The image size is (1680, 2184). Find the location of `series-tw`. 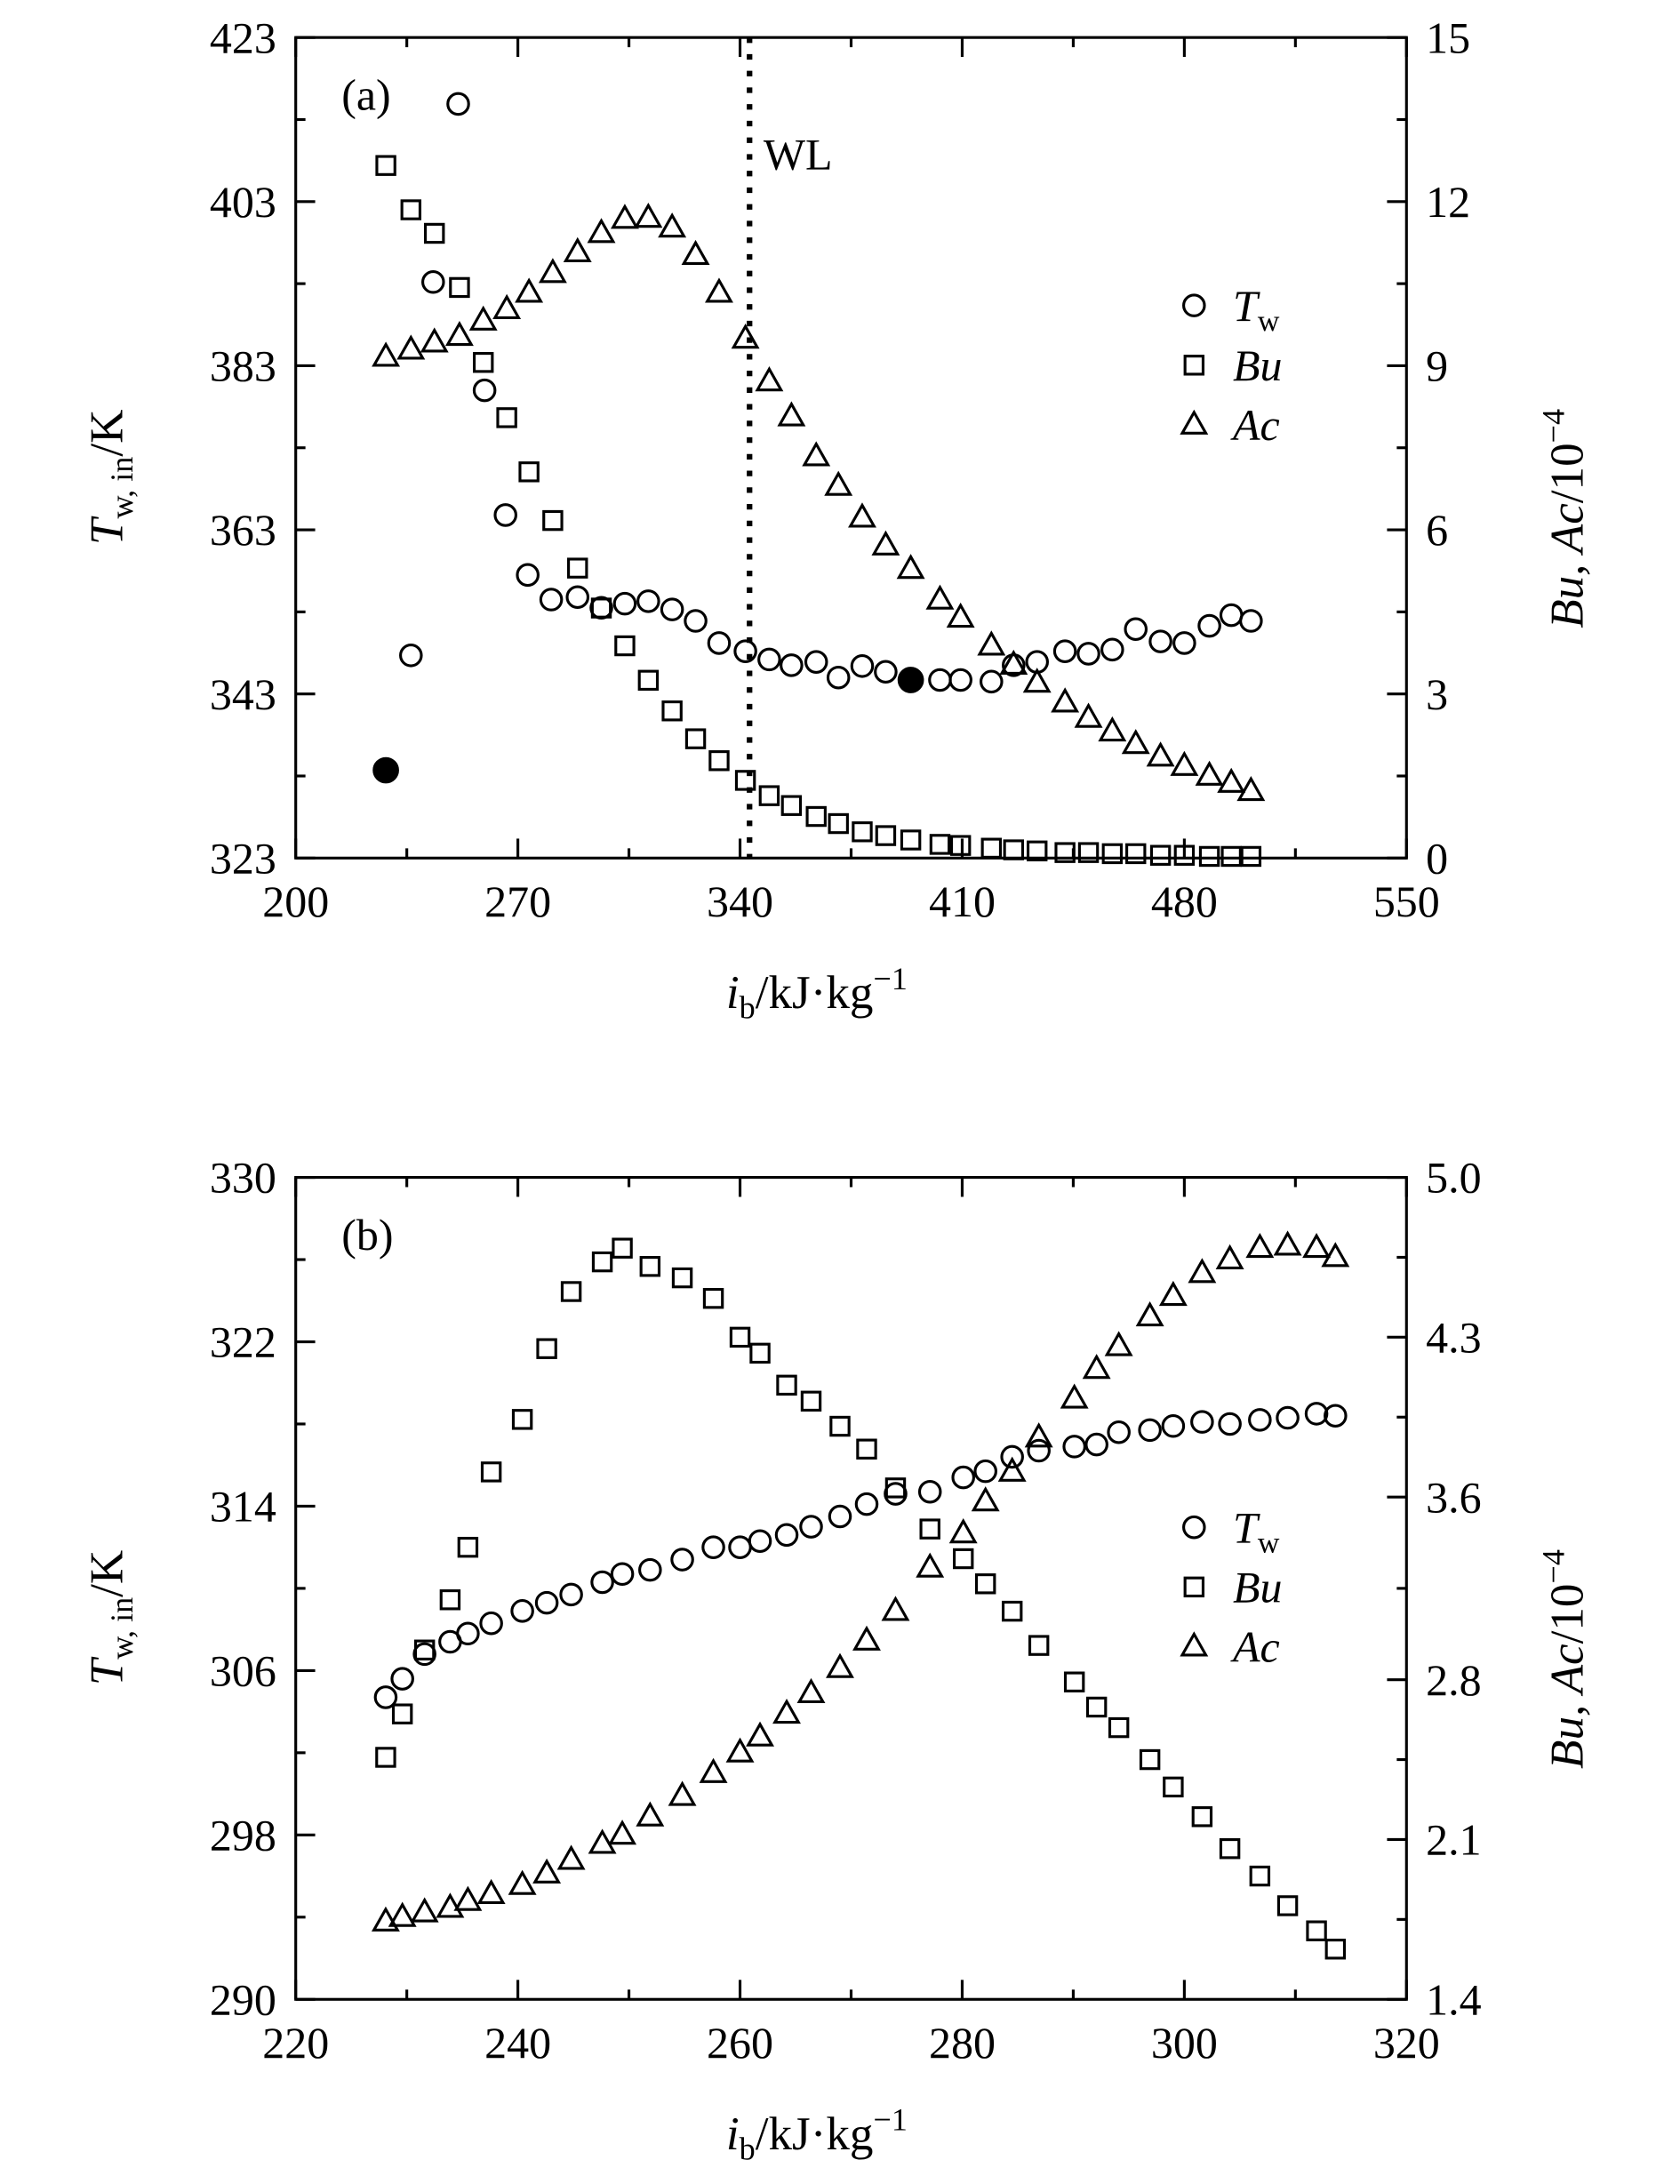

series-tw is located at coordinates (831, 393).